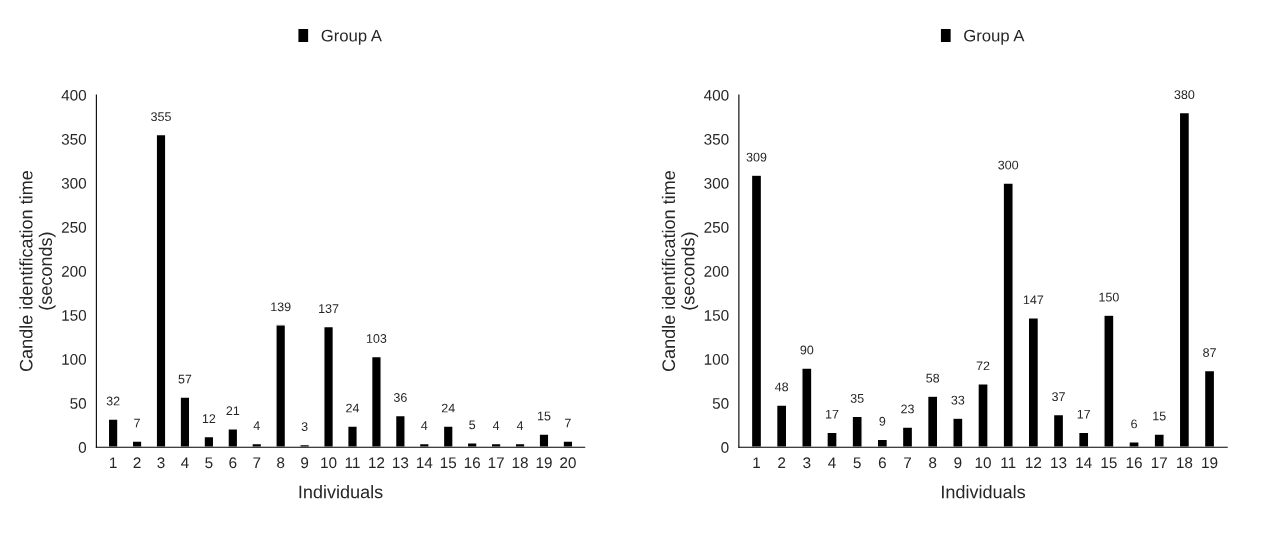 This screenshot has width=1285, height=559. Describe the element at coordinates (472, 425) in the screenshot. I see `data-label: 5` at that location.